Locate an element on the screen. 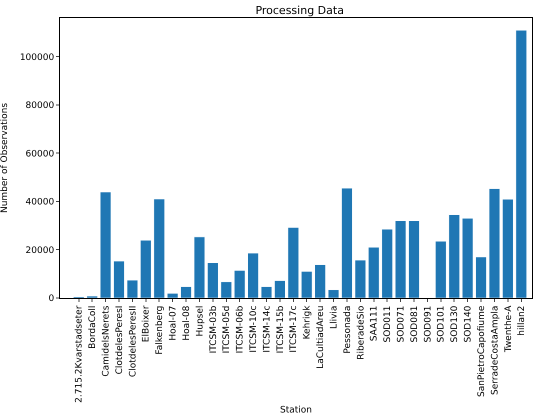 This screenshot has width=540, height=417. x-tick-label: SOD130 is located at coordinates (455, 324).